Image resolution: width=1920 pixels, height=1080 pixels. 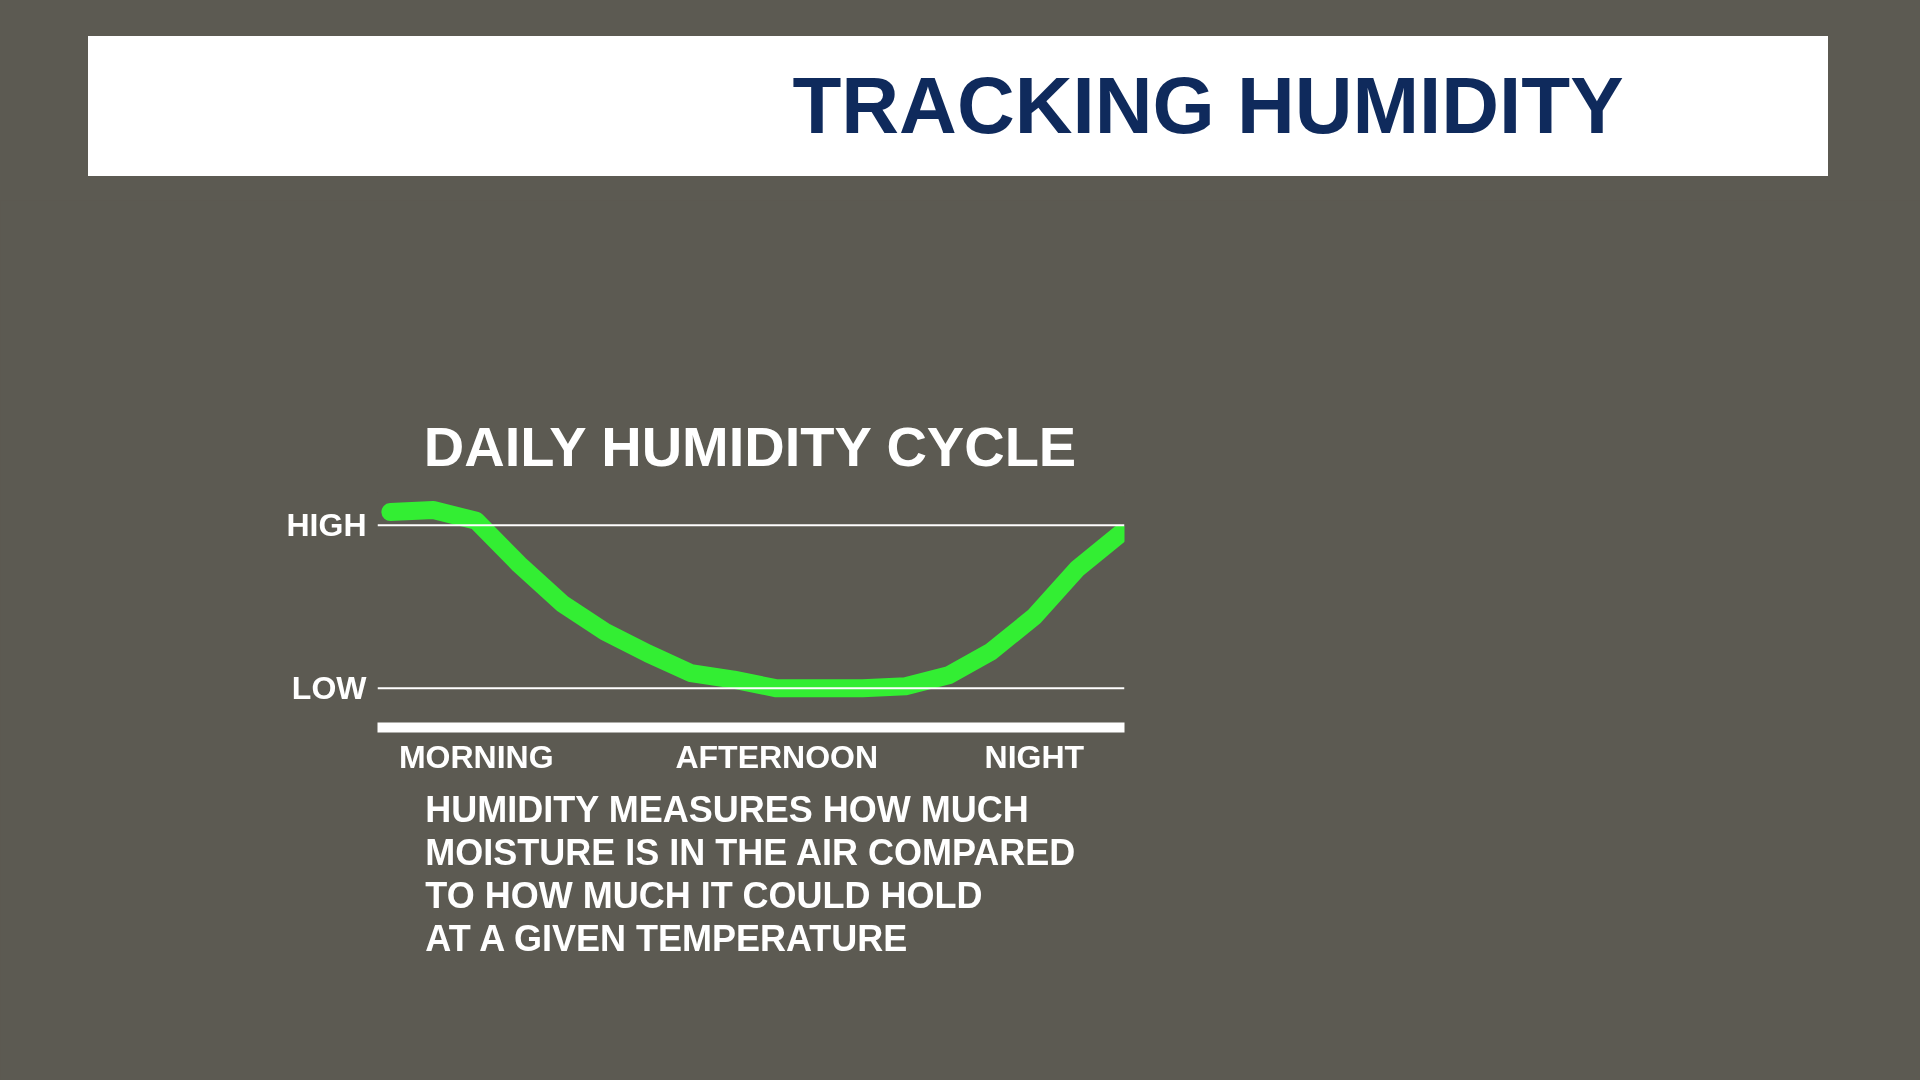 I want to click on x-tick-label: AFTERNOON, so click(x=777, y=756).